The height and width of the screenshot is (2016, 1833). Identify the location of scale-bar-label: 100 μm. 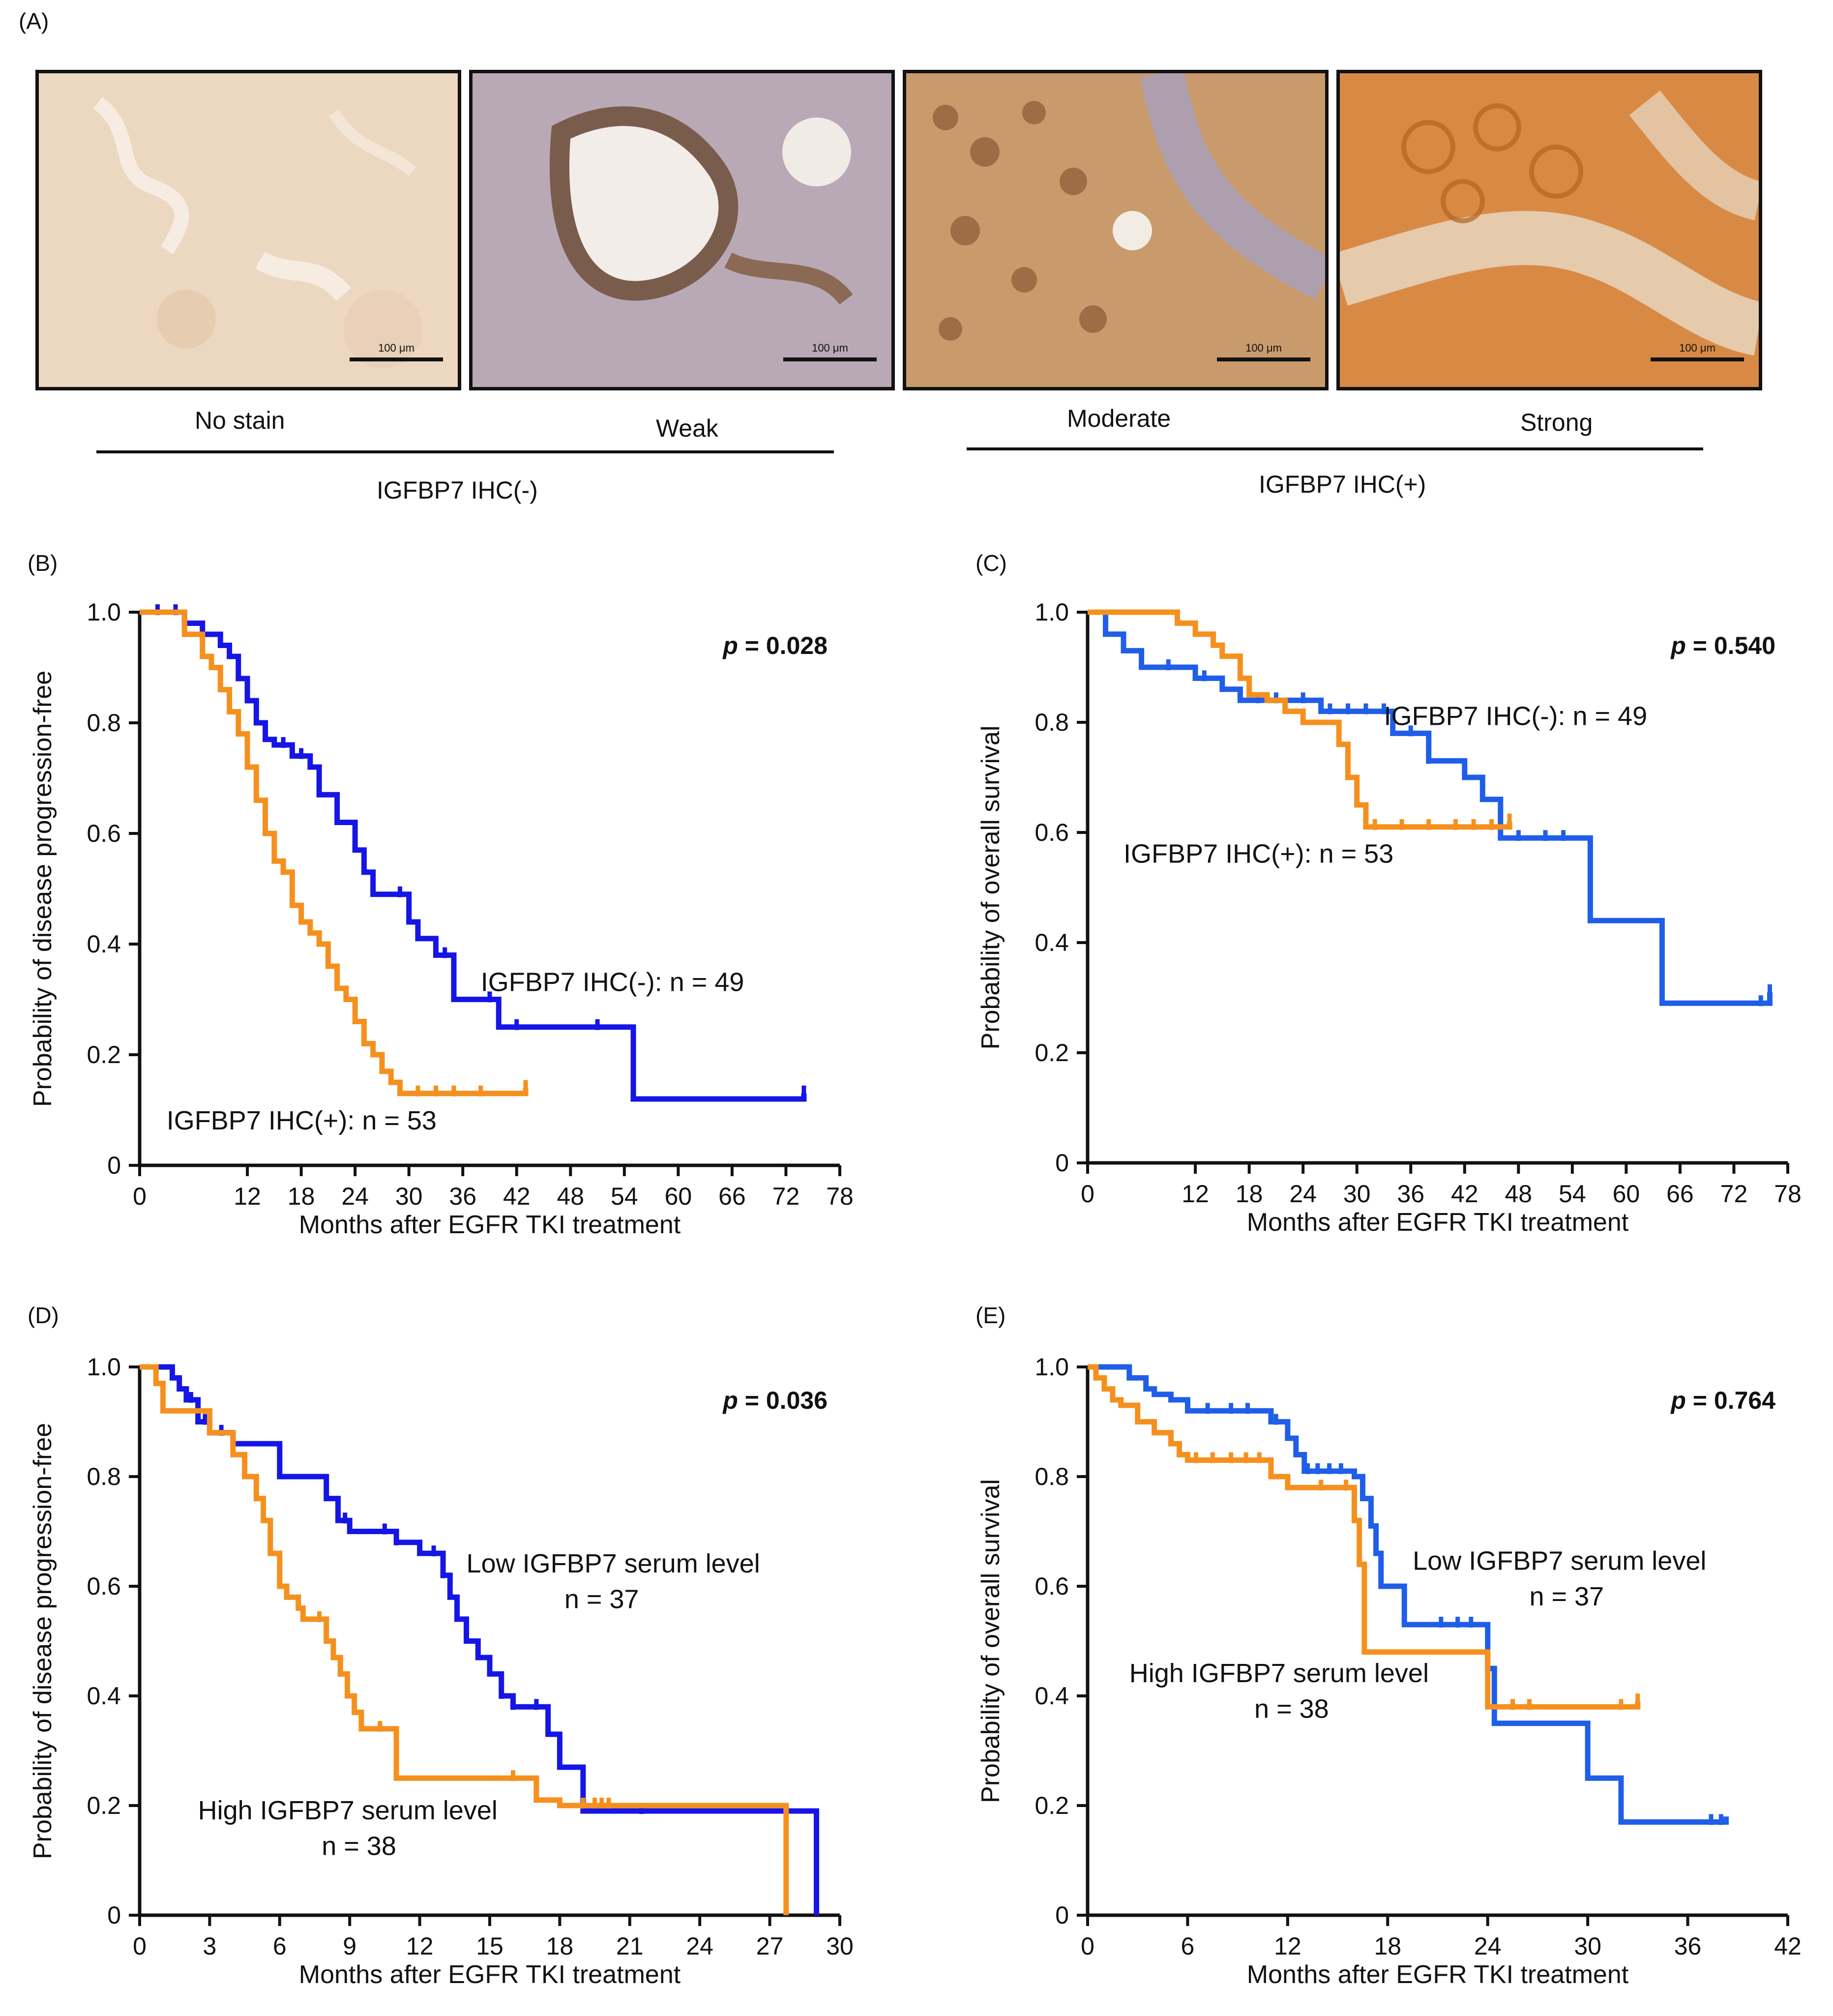
(830, 348).